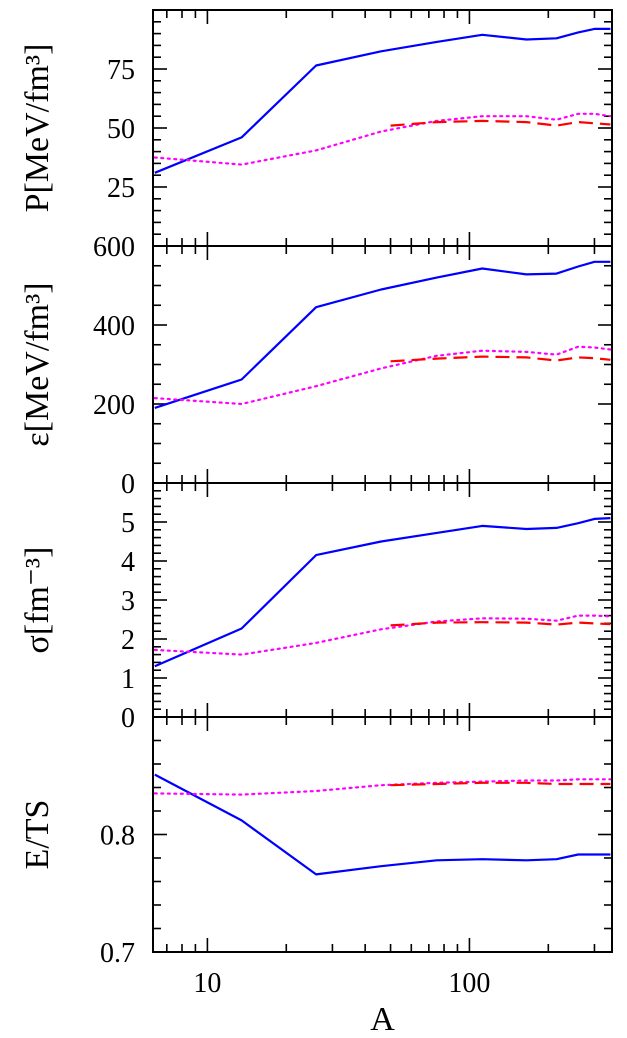  I want to click on y-tick-label: 4, so click(128, 562).